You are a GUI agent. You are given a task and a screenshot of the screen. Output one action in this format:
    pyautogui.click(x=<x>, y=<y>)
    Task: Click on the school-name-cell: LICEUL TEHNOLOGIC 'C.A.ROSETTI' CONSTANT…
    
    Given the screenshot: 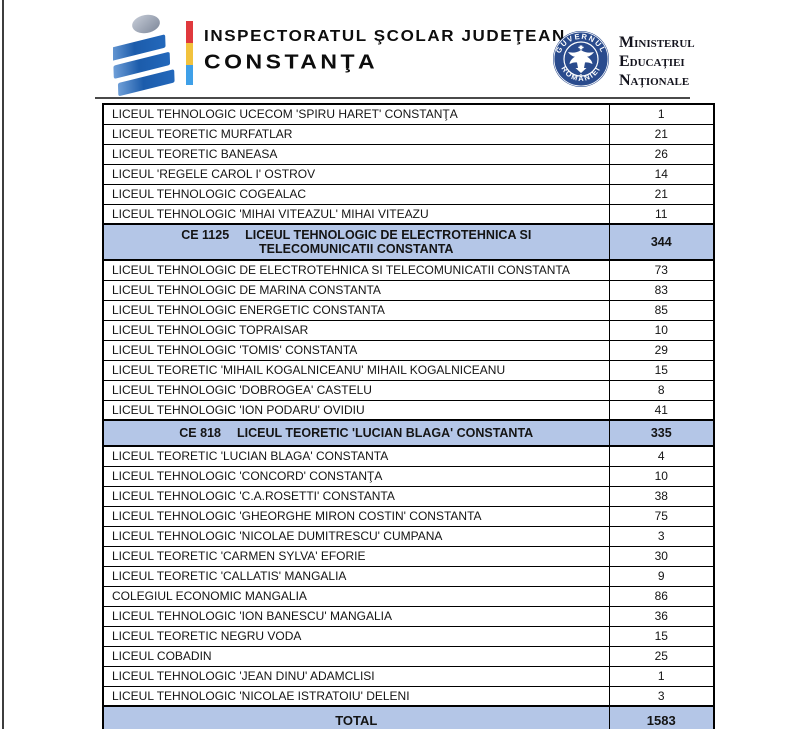 What is the action you would take?
    pyautogui.click(x=356, y=496)
    